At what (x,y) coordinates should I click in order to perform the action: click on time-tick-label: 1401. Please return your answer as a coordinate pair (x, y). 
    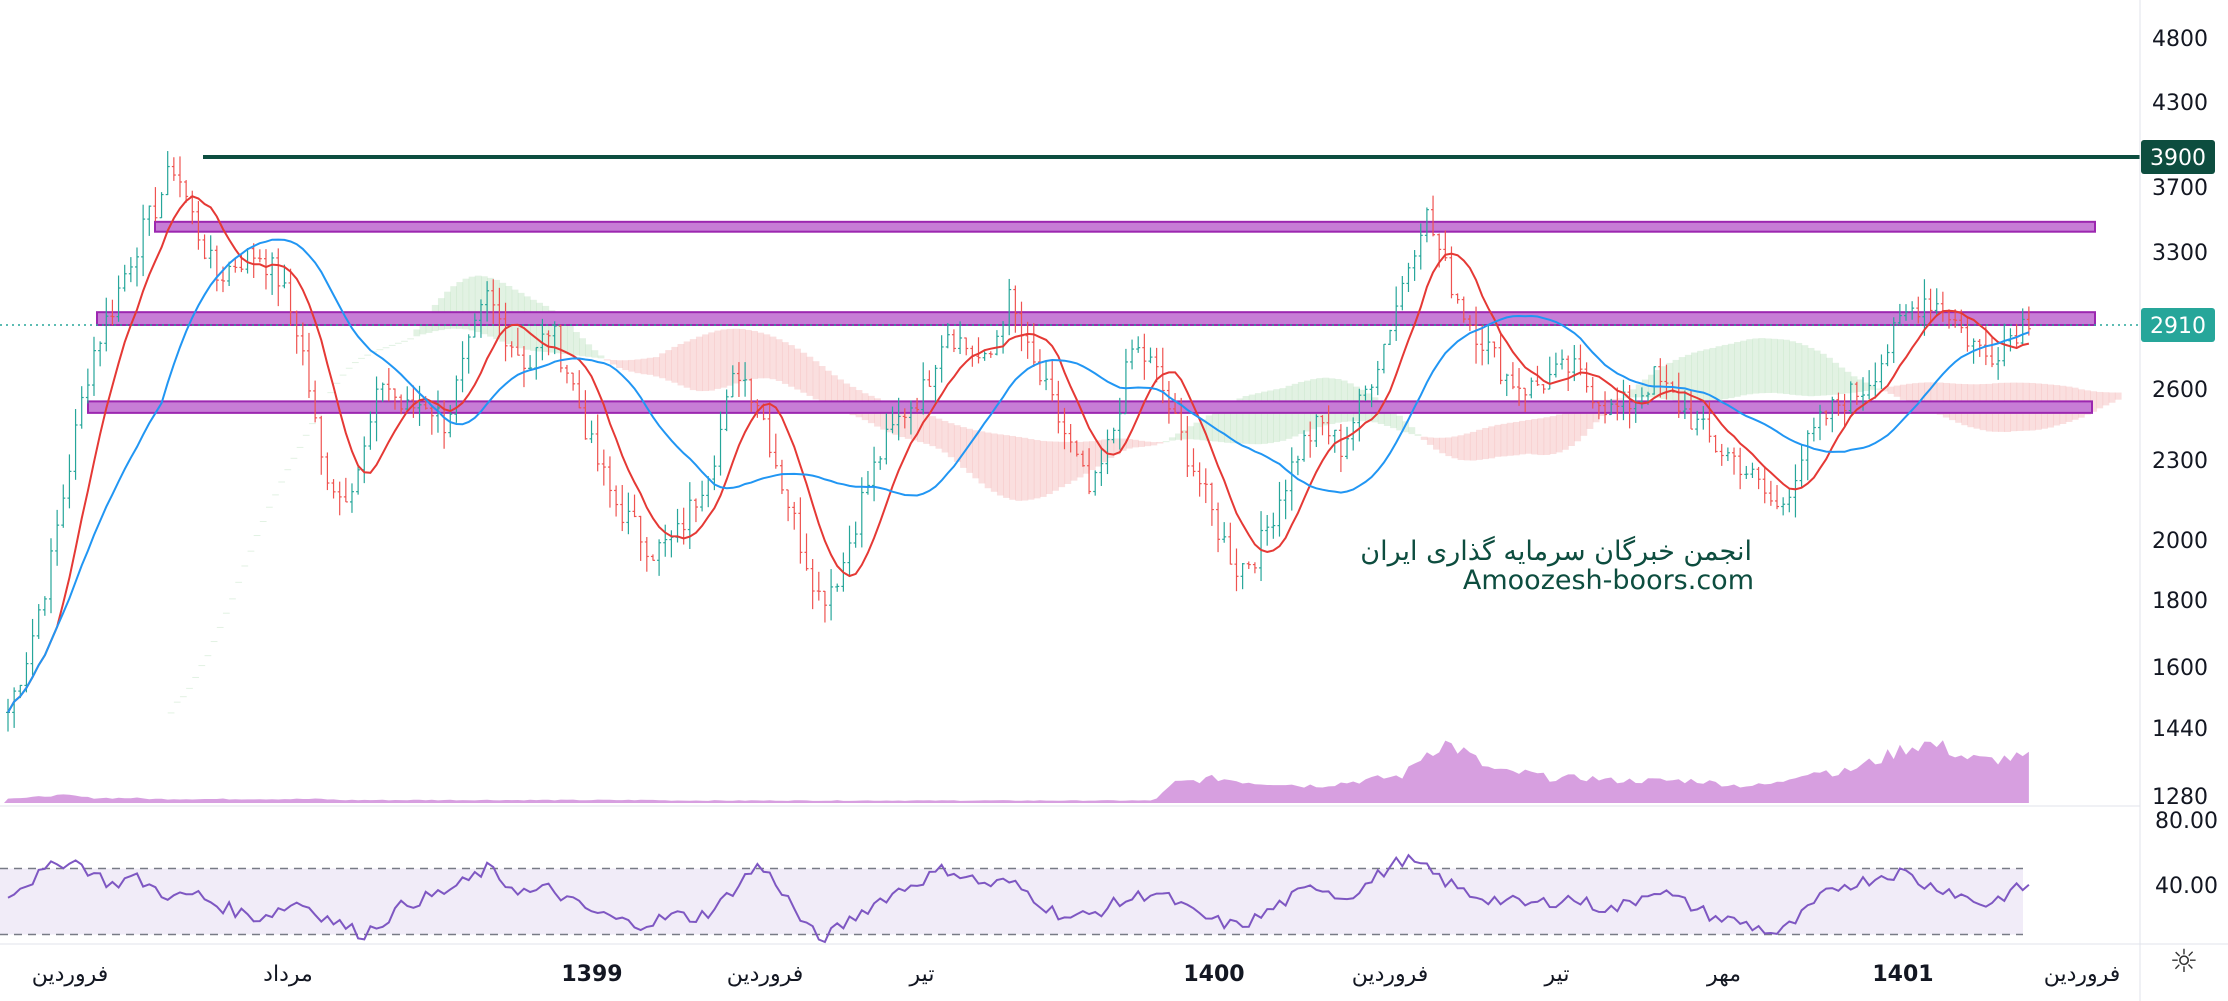
    Looking at the image, I should click on (1902, 974).